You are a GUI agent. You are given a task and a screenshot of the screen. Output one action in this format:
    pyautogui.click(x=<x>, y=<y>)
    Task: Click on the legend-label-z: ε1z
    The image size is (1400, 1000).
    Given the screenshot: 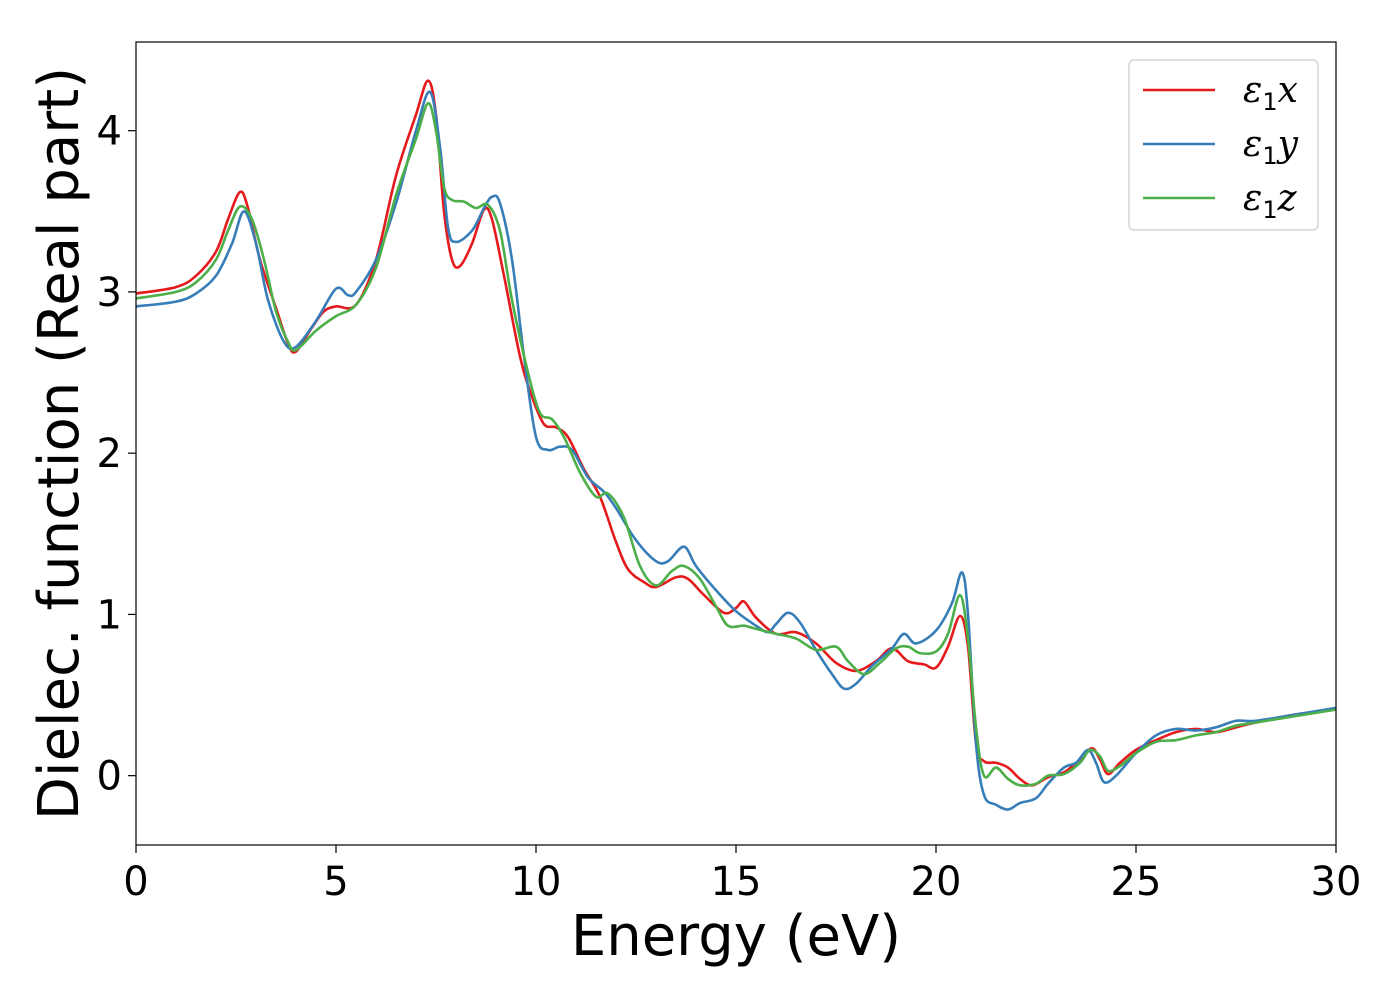 What is the action you would take?
    pyautogui.click(x=1270, y=201)
    